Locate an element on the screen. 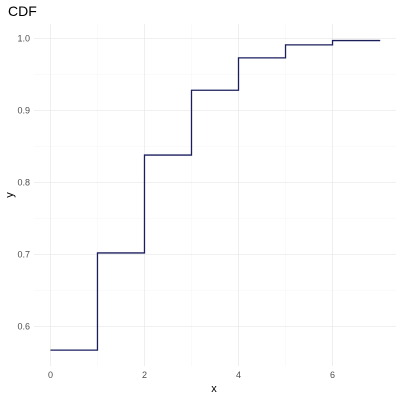 Image resolution: width=400 pixels, height=400 pixels. y-tick-label: 0.9 is located at coordinates (23, 110).